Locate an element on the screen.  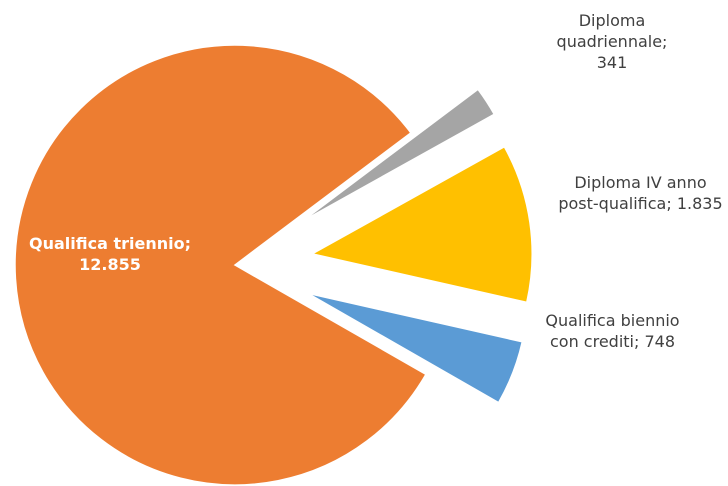
data-label: Diploma quadriennale; 341 is located at coordinates (612, 41).